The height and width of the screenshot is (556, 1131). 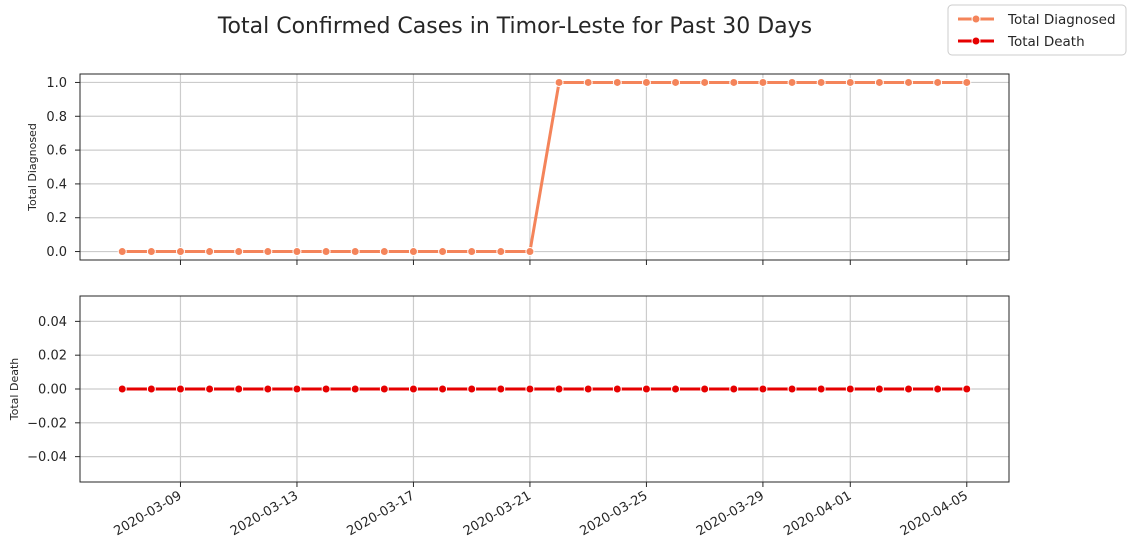 What do you see at coordinates (148, 513) in the screenshot?
I see `x-tick-label: 2020-03-09` at bounding box center [148, 513].